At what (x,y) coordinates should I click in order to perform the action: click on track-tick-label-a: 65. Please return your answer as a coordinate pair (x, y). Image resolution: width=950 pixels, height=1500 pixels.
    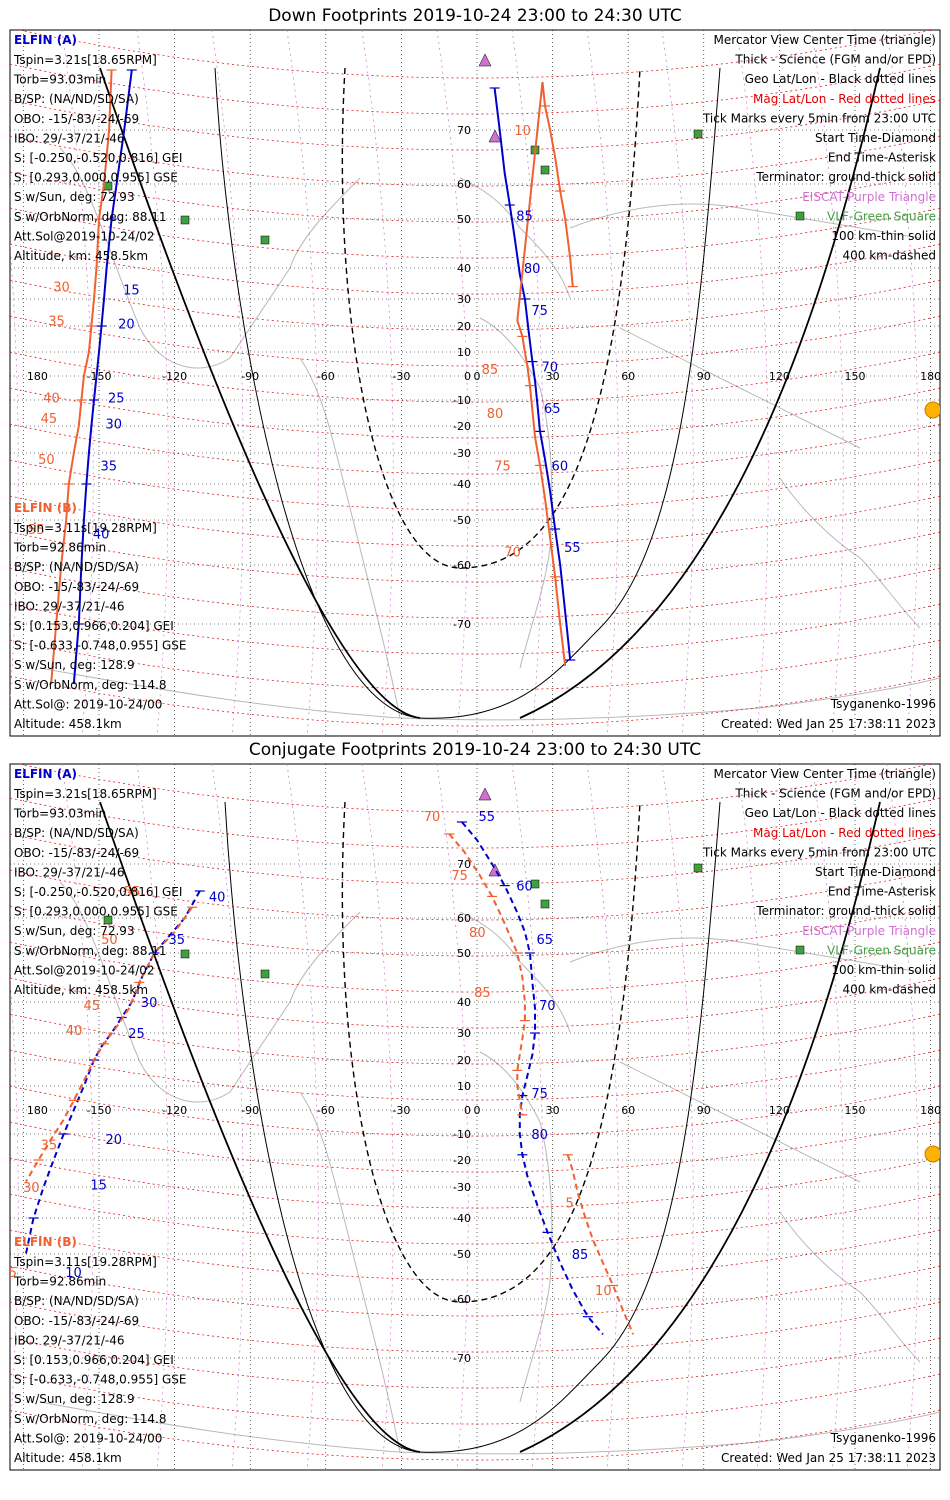
    Looking at the image, I should click on (552, 409).